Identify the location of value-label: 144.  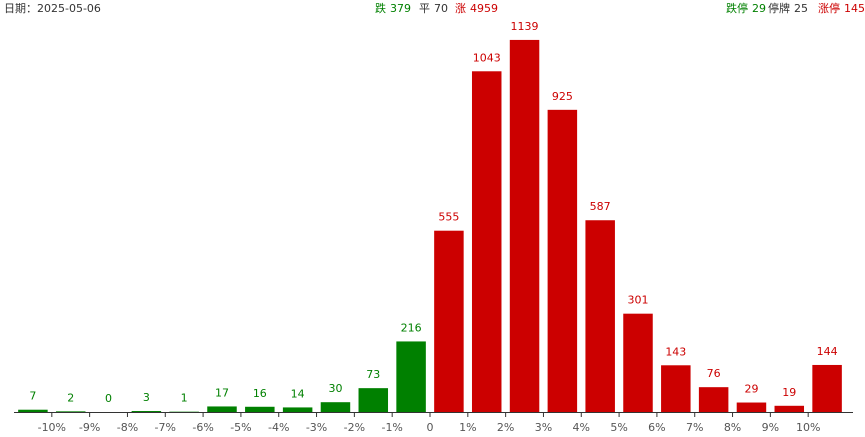
(827, 351).